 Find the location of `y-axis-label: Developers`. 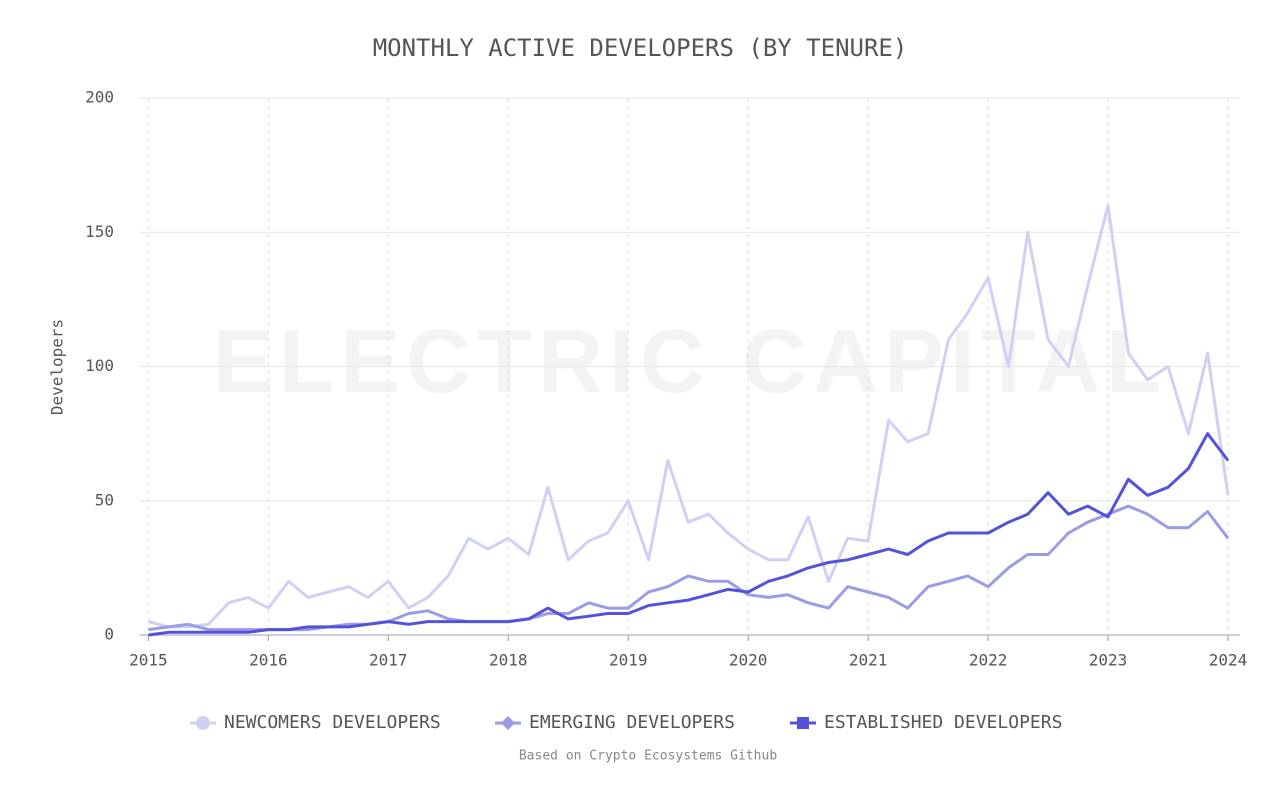

y-axis-label: Developers is located at coordinates (57, 367).